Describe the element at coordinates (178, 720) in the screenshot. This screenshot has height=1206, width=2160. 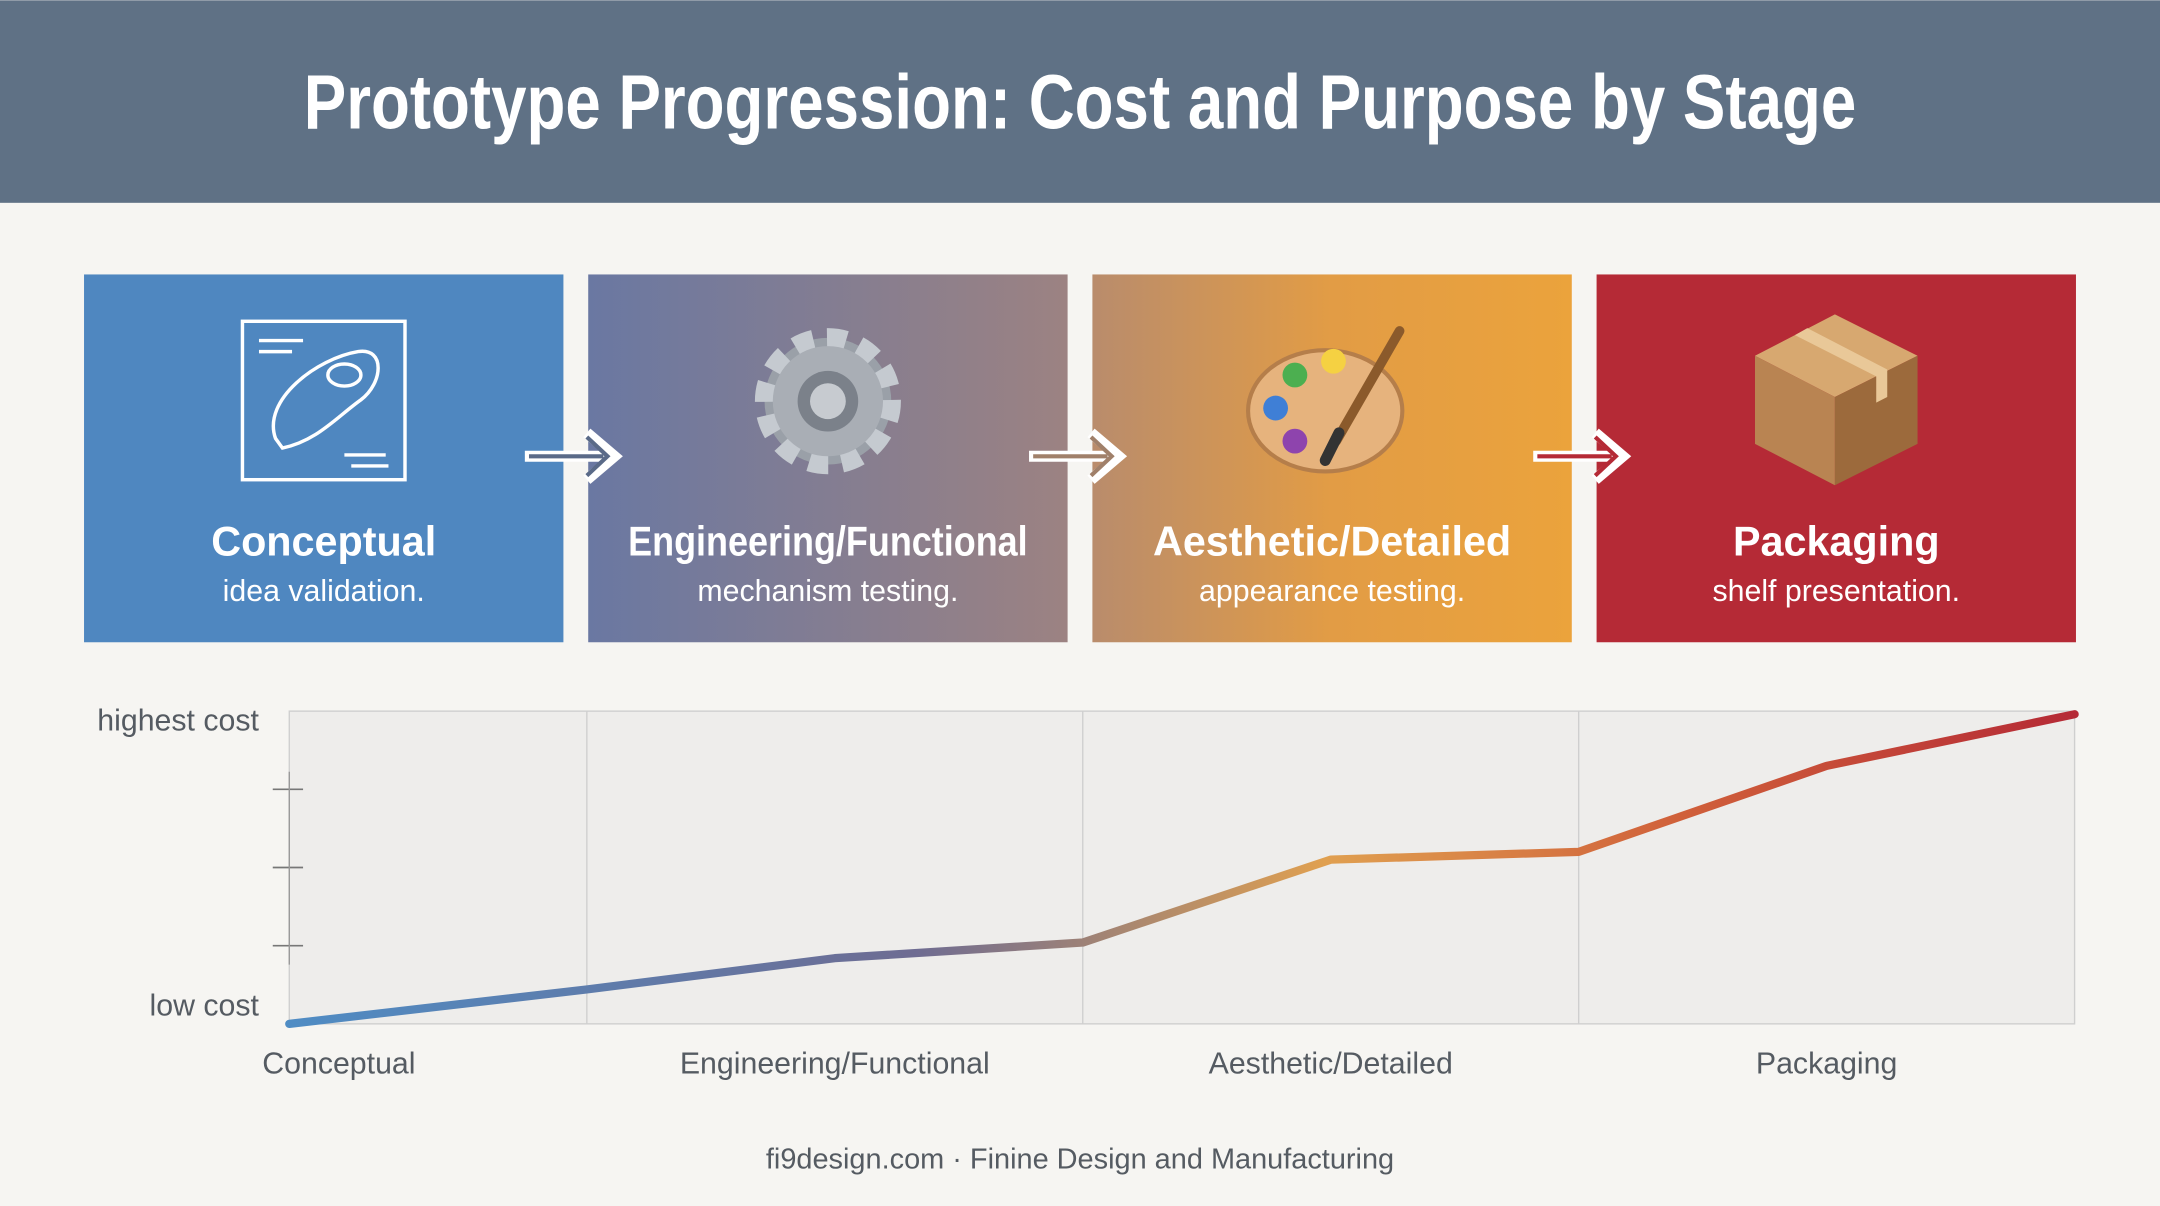
I see `y-tick-label: highest cost` at that location.